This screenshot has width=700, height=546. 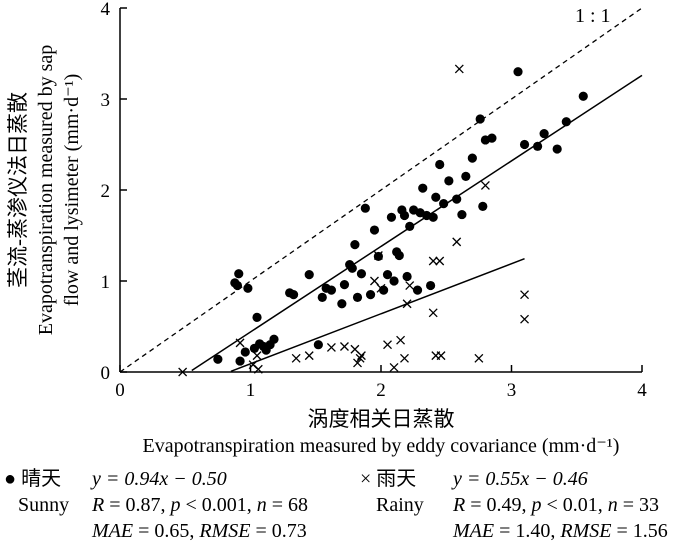 I want to click on sunny-stats: R = 0.87, p < 0.001, n = 68, so click(x=200, y=505).